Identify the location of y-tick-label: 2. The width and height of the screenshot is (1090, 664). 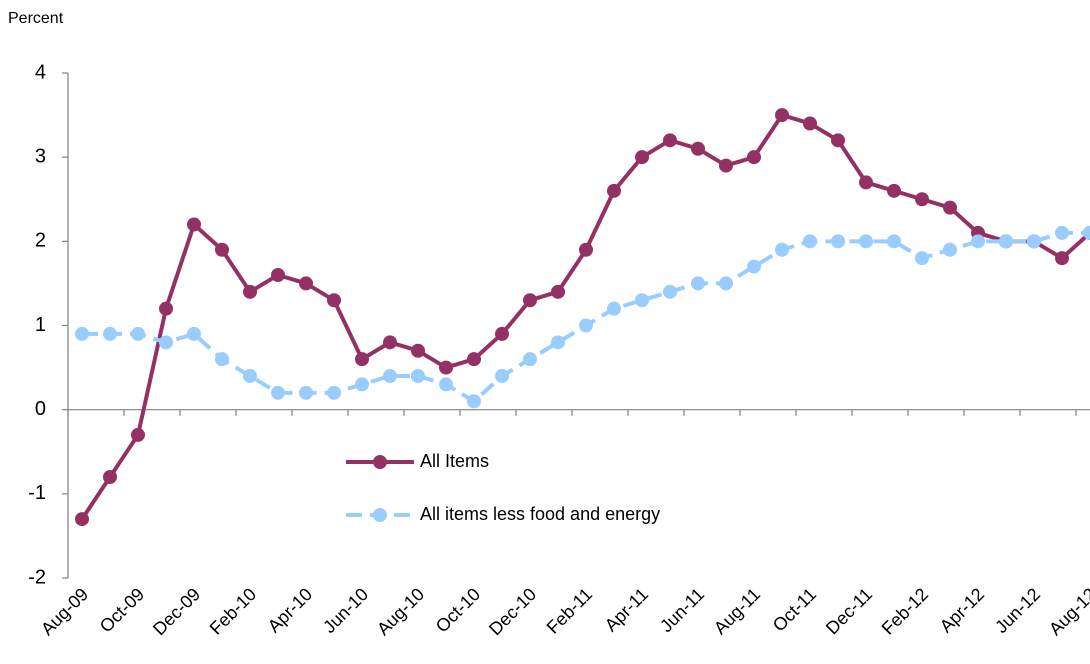
(40, 241).